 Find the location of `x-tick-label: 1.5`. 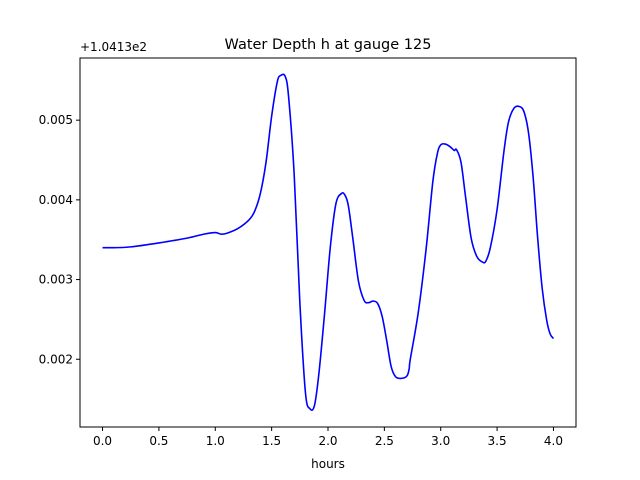

x-tick-label: 1.5 is located at coordinates (271, 441).